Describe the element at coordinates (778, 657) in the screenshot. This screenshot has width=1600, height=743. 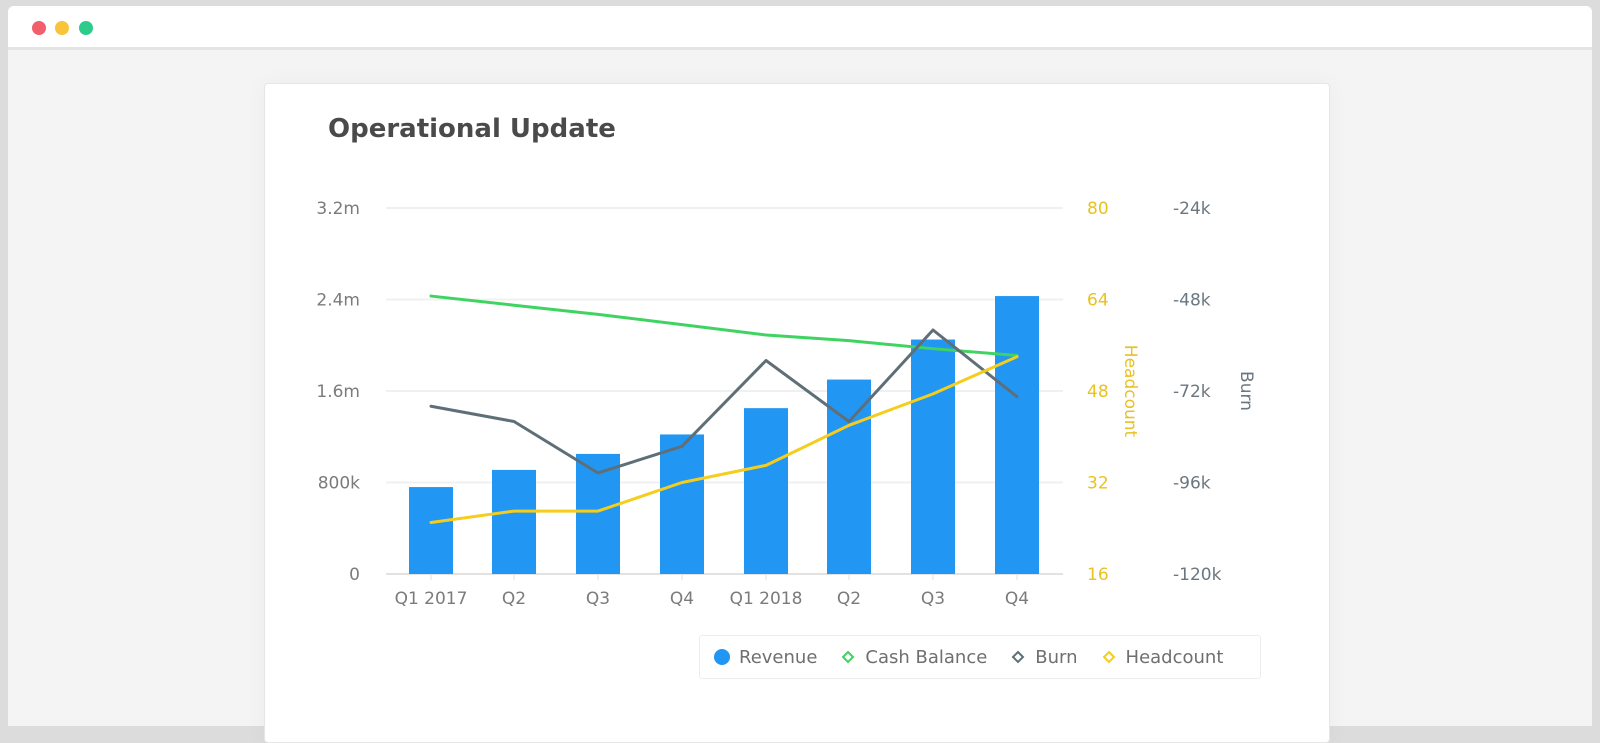
I see `legend-label: Revenue` at that location.